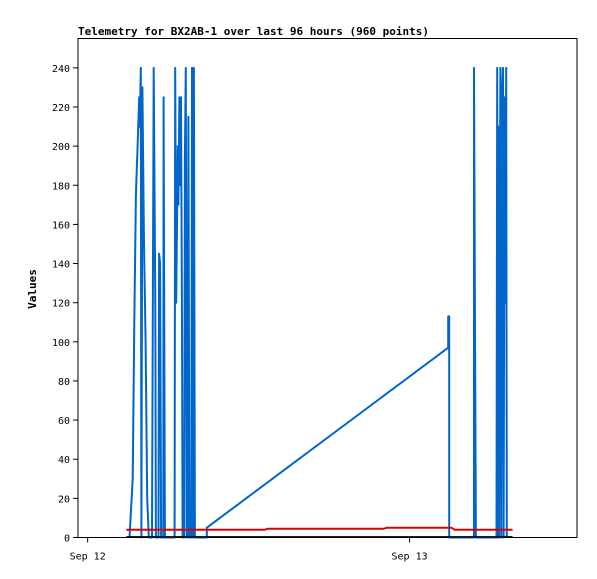  Describe the element at coordinates (61, 147) in the screenshot. I see `y-tick-label: 200` at that location.